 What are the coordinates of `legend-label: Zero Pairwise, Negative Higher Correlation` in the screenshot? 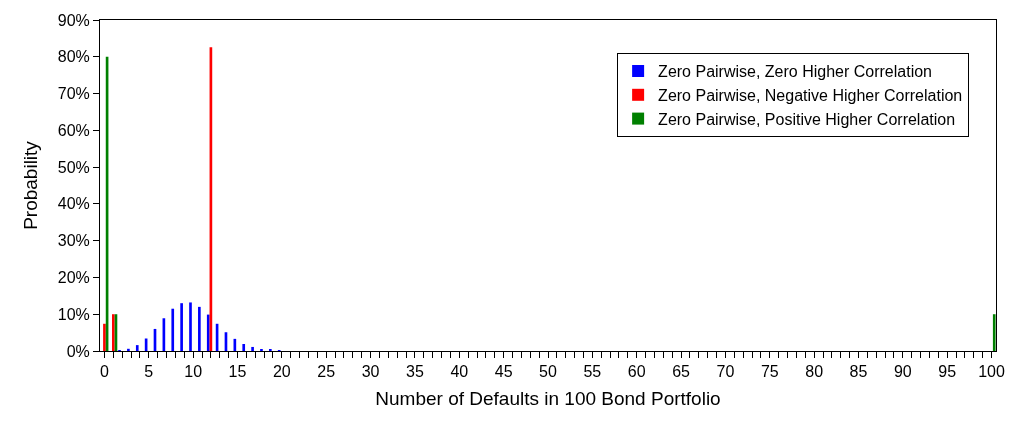 It's located at (810, 96).